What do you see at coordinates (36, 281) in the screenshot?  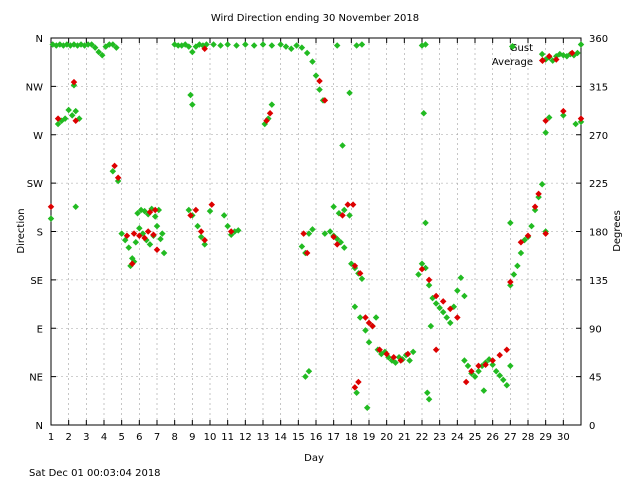 I see `y-tick-label: SE` at bounding box center [36, 281].